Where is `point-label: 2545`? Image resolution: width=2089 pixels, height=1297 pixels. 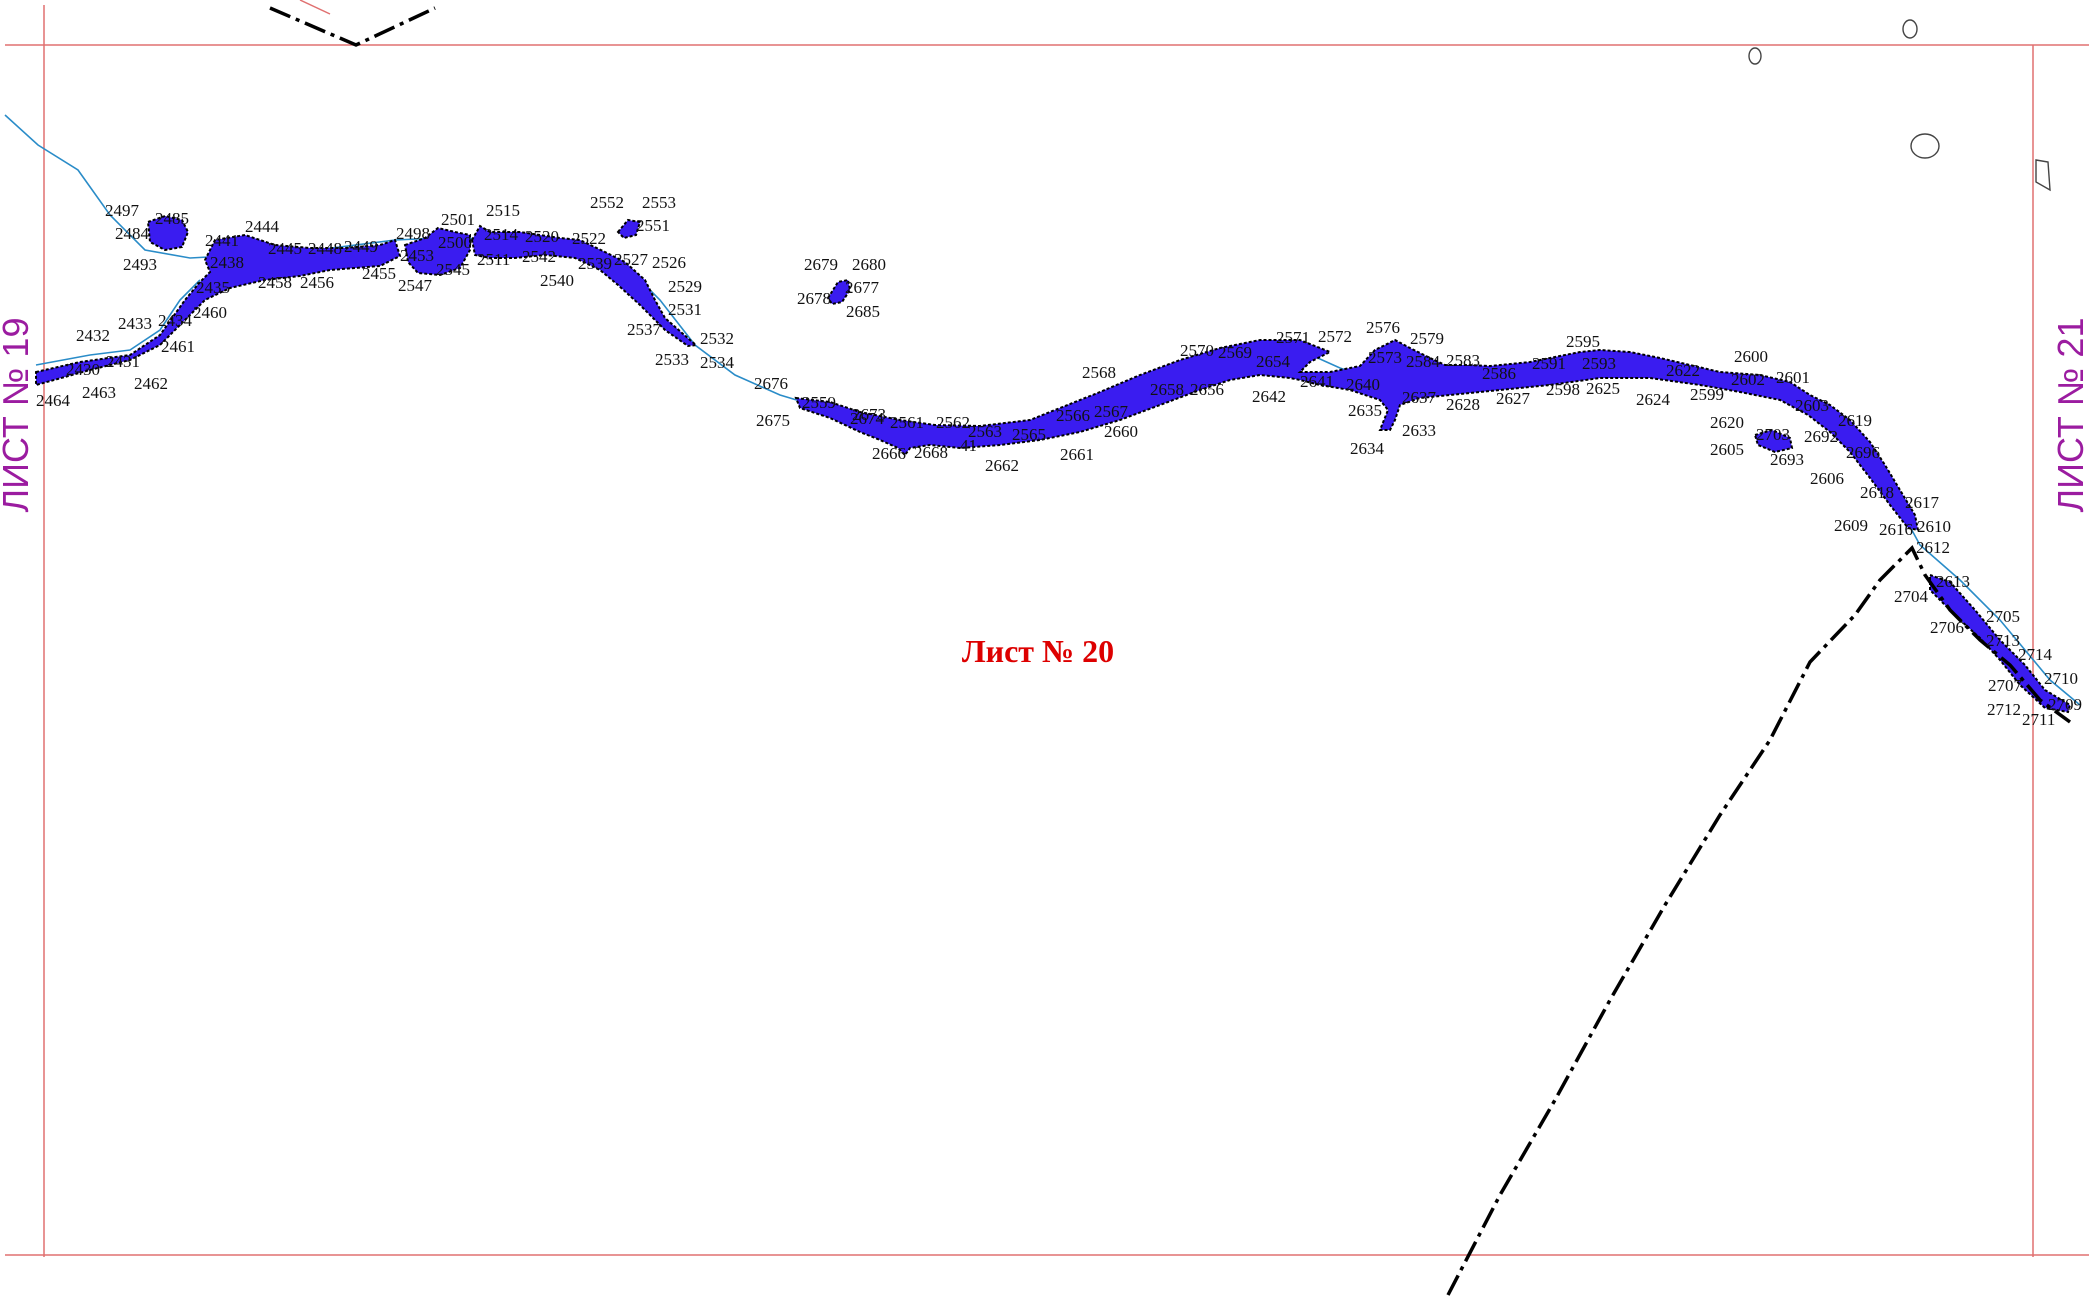
point-label: 2545 is located at coordinates (453, 269).